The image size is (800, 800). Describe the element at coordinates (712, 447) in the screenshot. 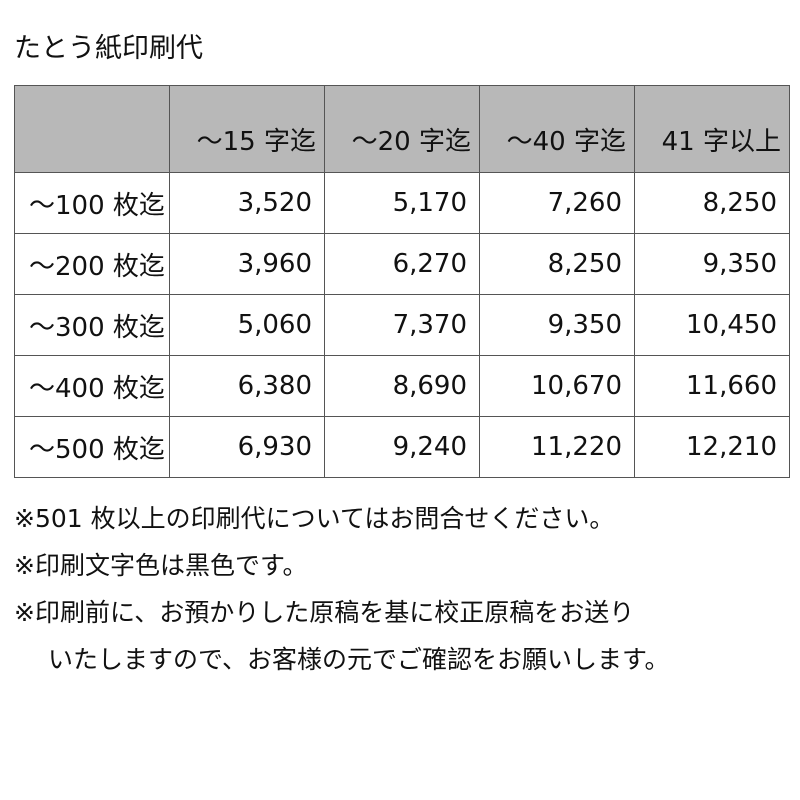

I see `price-cell: 12,210` at that location.